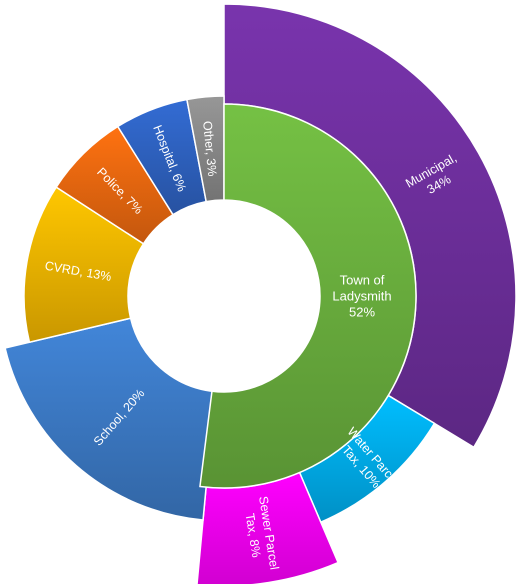 This screenshot has height=584, width=520. What do you see at coordinates (361, 296) in the screenshot?
I see `label-town-of-ladysmith: Town of Ladysmith 52%` at bounding box center [361, 296].